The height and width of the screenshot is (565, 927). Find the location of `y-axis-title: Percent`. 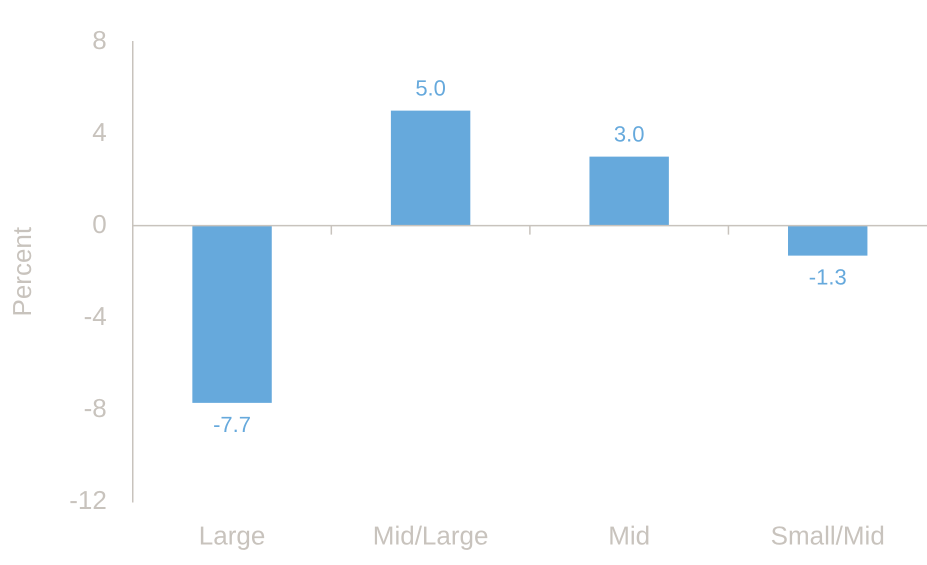

y-axis-title: Percent is located at coordinates (21, 271).